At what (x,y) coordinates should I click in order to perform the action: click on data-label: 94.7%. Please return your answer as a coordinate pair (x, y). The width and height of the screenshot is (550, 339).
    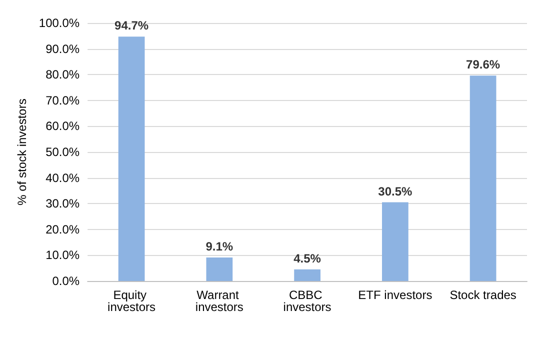
    Looking at the image, I should click on (131, 25).